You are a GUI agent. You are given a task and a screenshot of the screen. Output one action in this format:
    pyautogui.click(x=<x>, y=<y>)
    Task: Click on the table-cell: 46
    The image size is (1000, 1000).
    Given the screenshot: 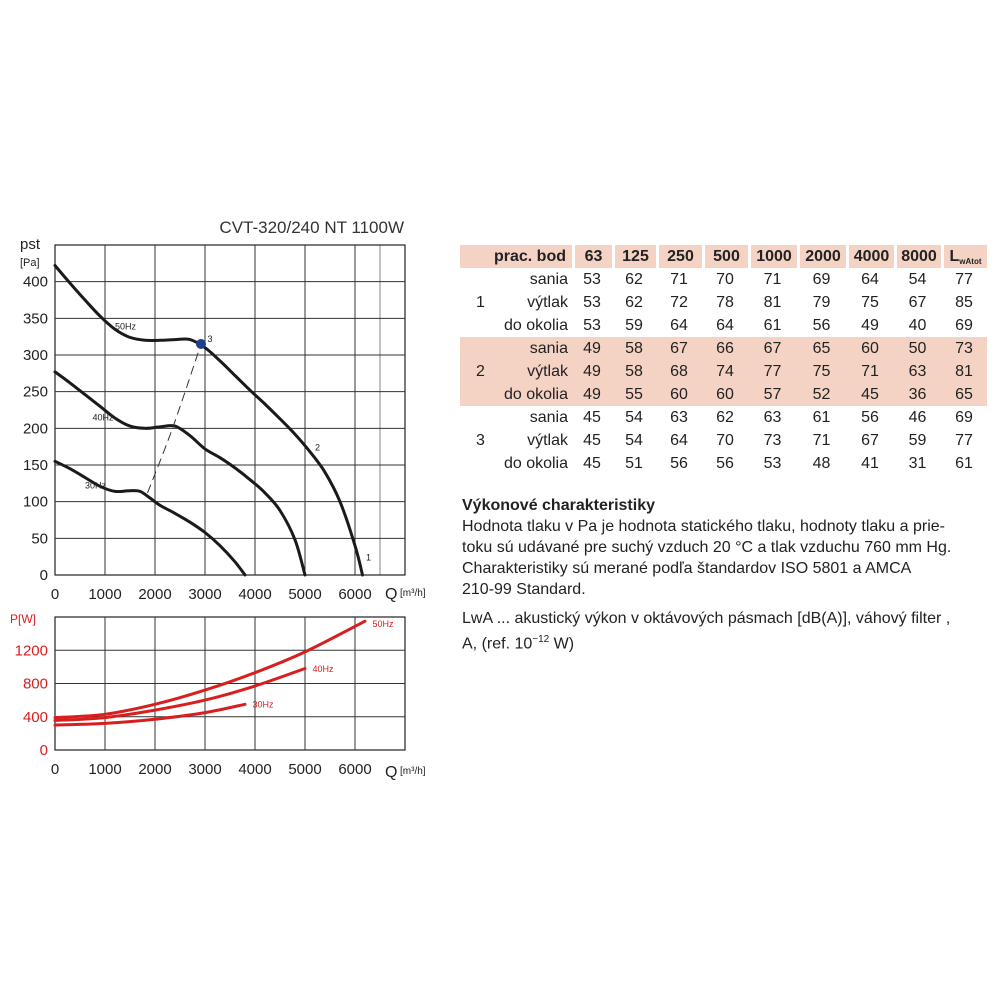 What is the action you would take?
    pyautogui.click(x=917, y=417)
    